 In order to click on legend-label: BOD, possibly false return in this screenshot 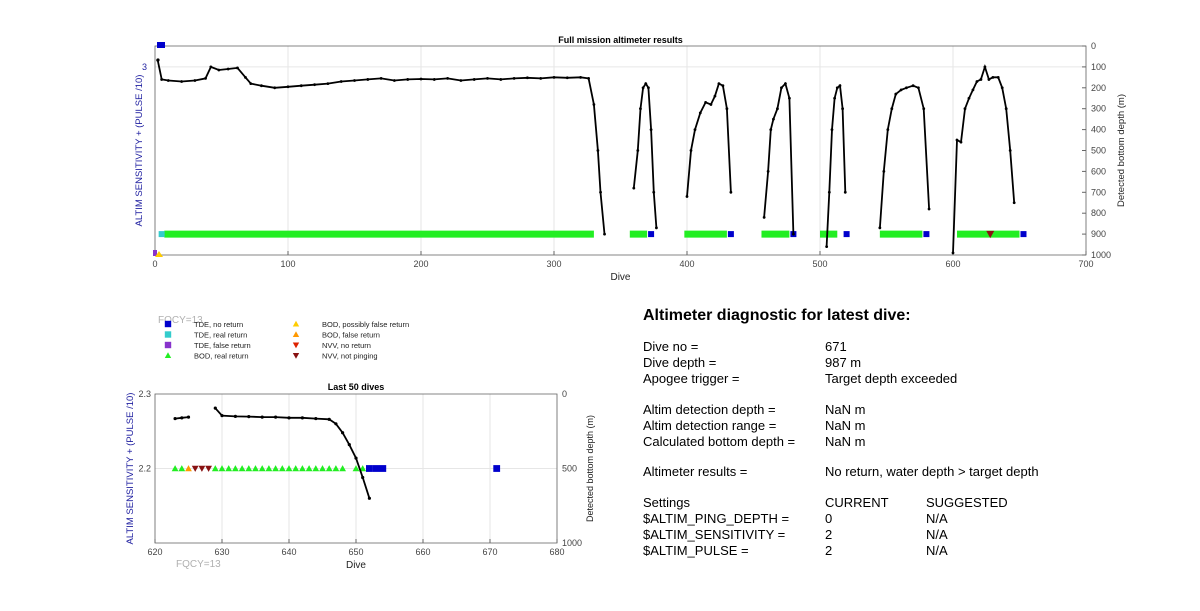, I will do `click(365, 324)`.